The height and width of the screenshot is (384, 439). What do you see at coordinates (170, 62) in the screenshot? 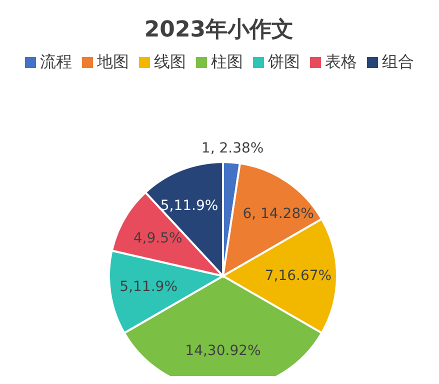
I see `legend-label: 线图` at bounding box center [170, 62].